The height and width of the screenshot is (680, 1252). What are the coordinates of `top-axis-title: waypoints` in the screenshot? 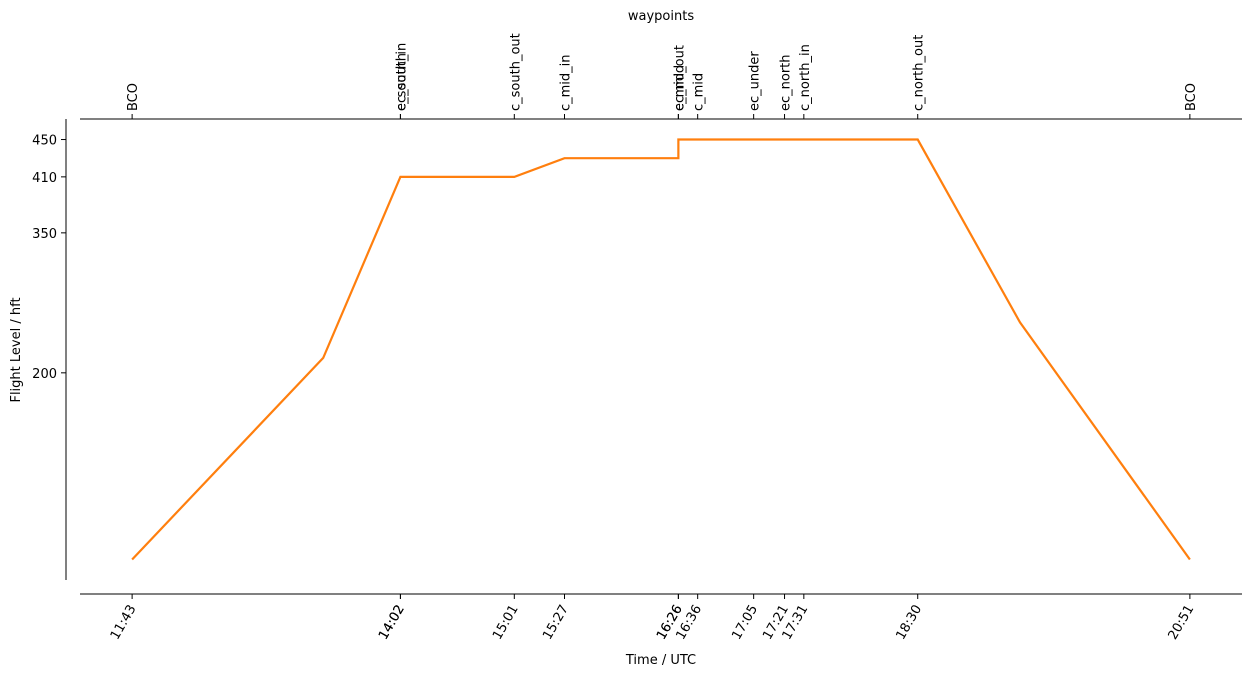 It's located at (661, 16).